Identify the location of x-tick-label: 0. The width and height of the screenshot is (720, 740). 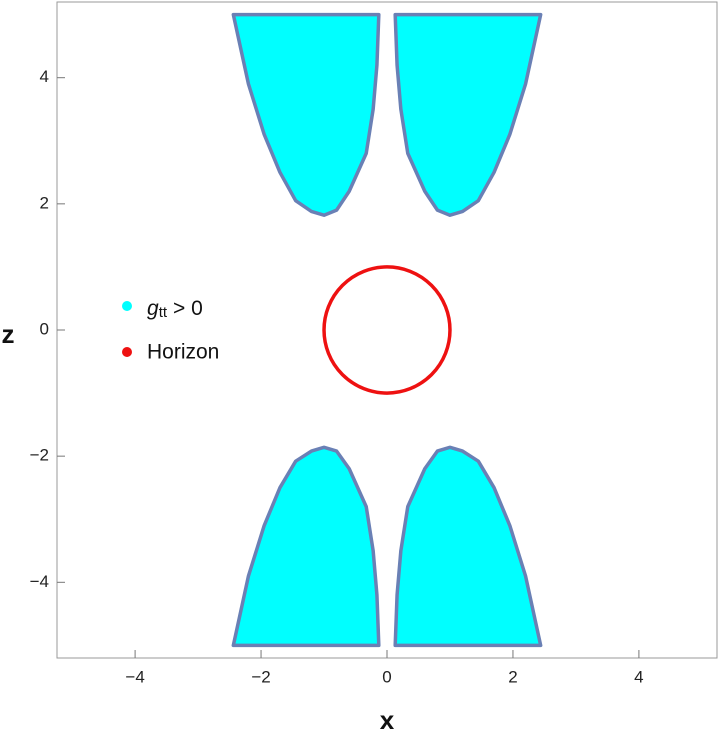
(386, 676).